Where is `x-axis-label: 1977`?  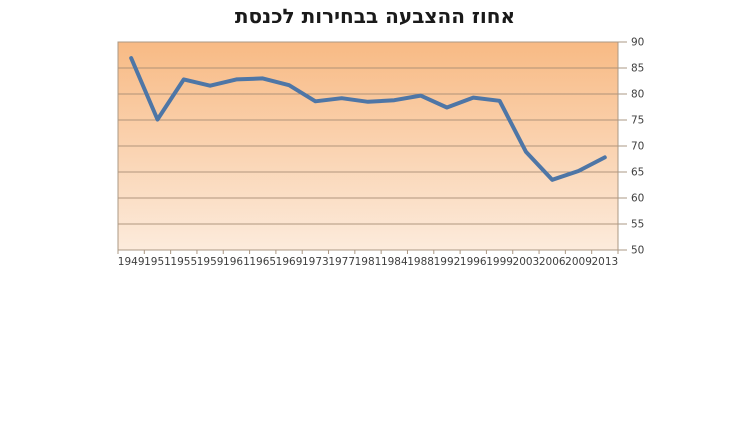
x-axis-label: 1977 is located at coordinates (341, 262).